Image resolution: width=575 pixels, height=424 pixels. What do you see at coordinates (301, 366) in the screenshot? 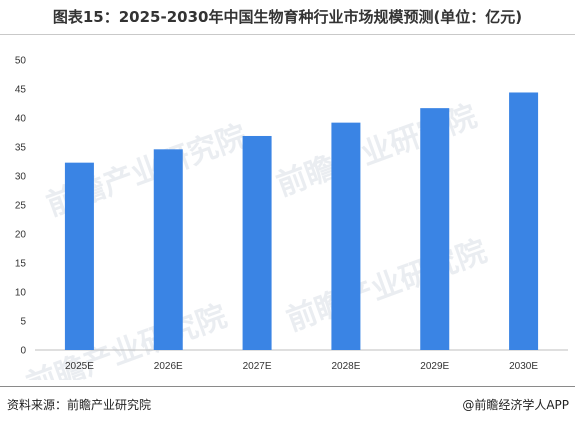
I see `x-axis-ticks: 2025E 2026E 2027E 2028E 2029E 2030E` at bounding box center [301, 366].